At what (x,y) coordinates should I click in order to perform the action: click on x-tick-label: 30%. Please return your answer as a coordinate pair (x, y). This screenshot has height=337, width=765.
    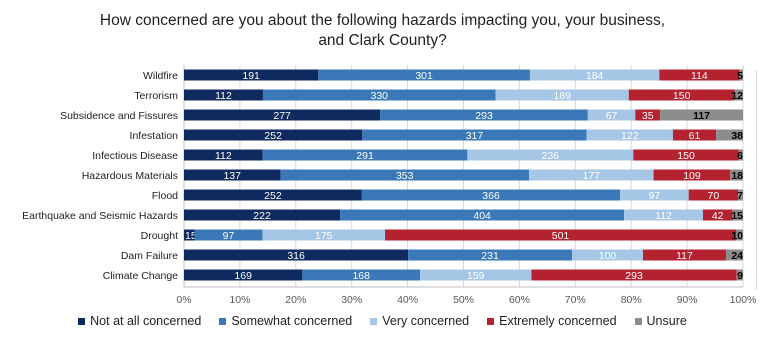
    Looking at the image, I should click on (351, 300).